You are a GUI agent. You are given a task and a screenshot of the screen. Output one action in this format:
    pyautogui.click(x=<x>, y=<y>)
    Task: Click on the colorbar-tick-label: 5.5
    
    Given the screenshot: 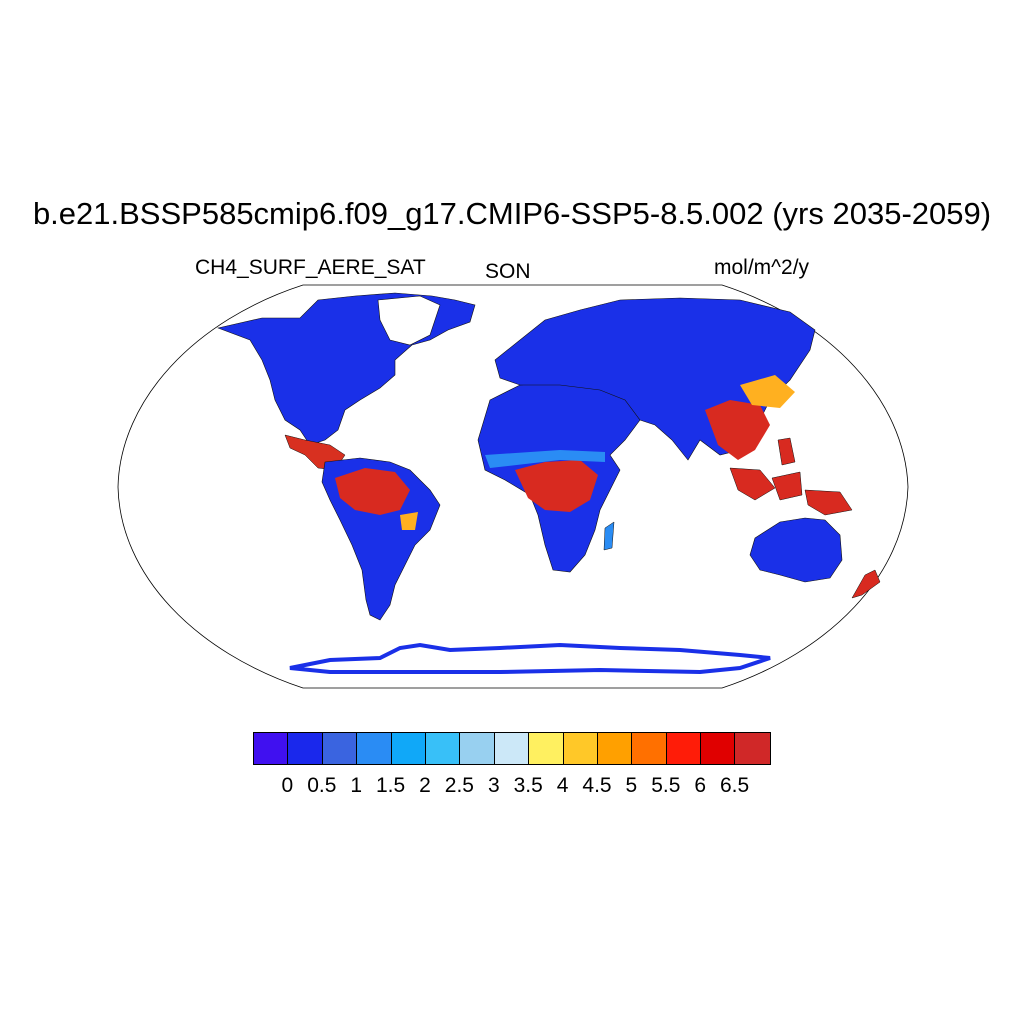 What is the action you would take?
    pyautogui.click(x=666, y=785)
    